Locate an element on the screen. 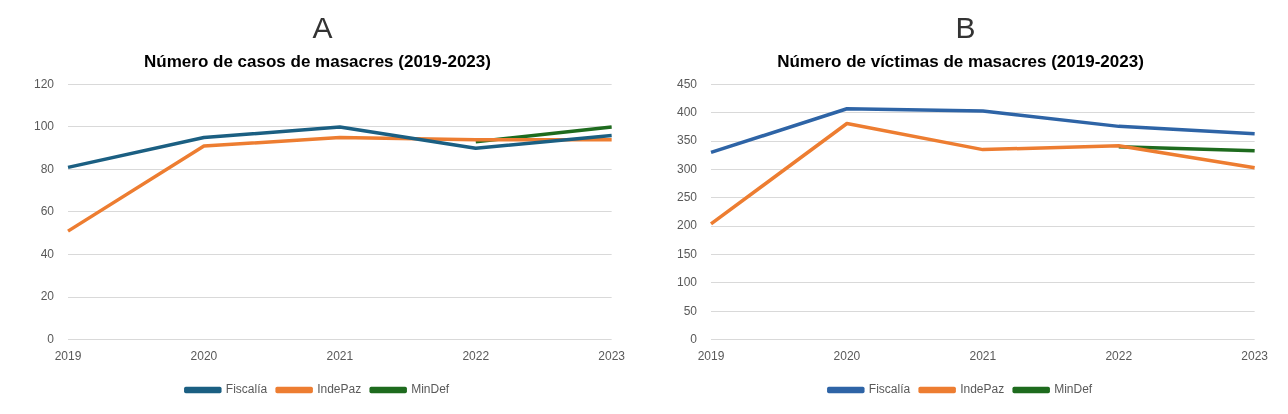 The image size is (1288, 414). text: B is located at coordinates (965, 28).